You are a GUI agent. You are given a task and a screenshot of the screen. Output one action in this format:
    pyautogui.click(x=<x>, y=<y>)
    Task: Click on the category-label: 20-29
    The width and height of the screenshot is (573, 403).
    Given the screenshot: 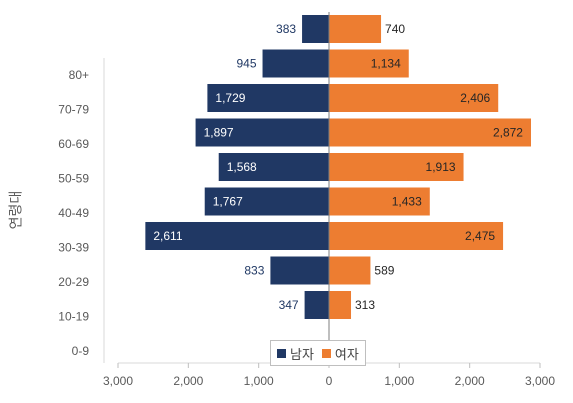 What is the action you would take?
    pyautogui.click(x=73, y=282)
    